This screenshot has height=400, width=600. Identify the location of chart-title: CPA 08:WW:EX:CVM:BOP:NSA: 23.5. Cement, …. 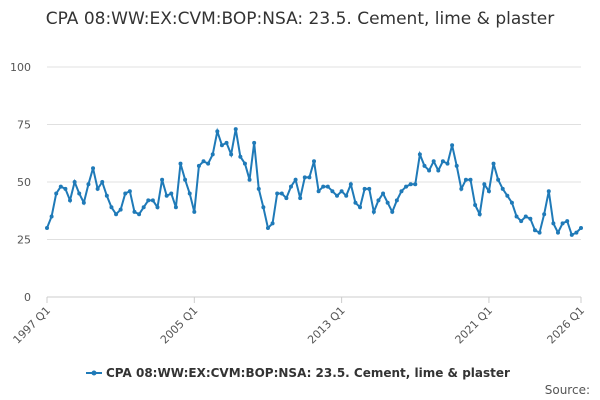
(300, 19).